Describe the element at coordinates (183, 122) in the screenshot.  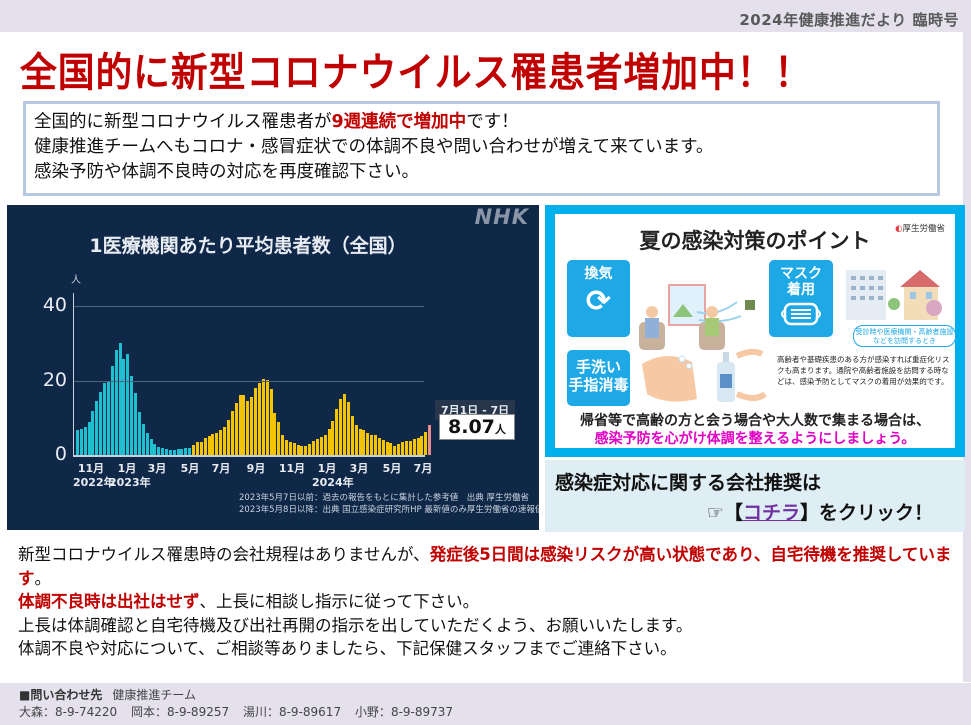
I see `summary-text: 全国的に新型コロナウイルス罹患者が` at that location.